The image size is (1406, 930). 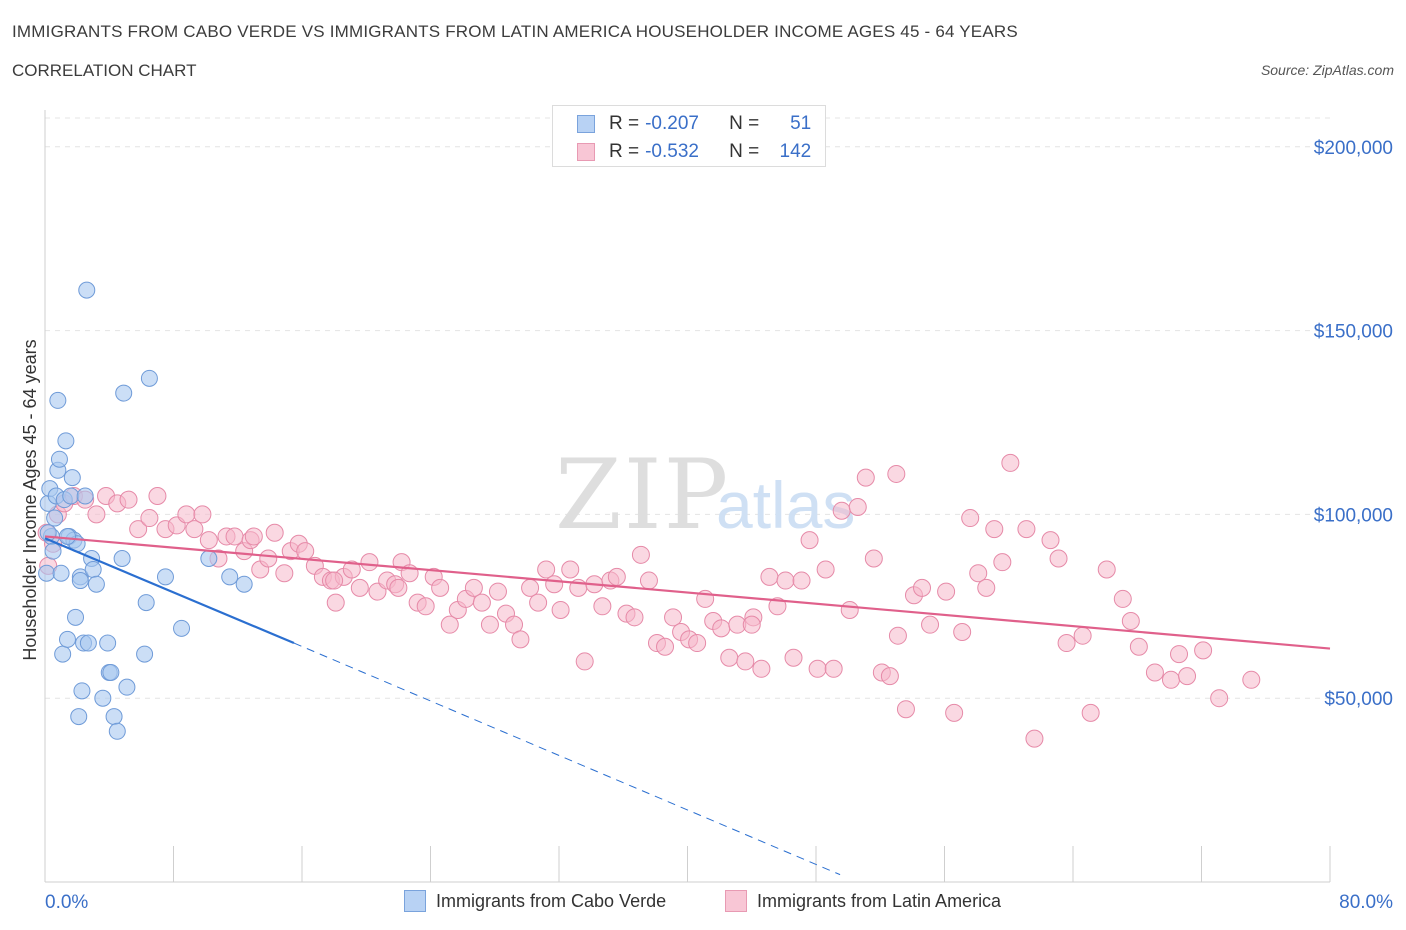 What do you see at coordinates (1358, 699) in the screenshot?
I see `y-tick-label: $50,000` at bounding box center [1358, 699].